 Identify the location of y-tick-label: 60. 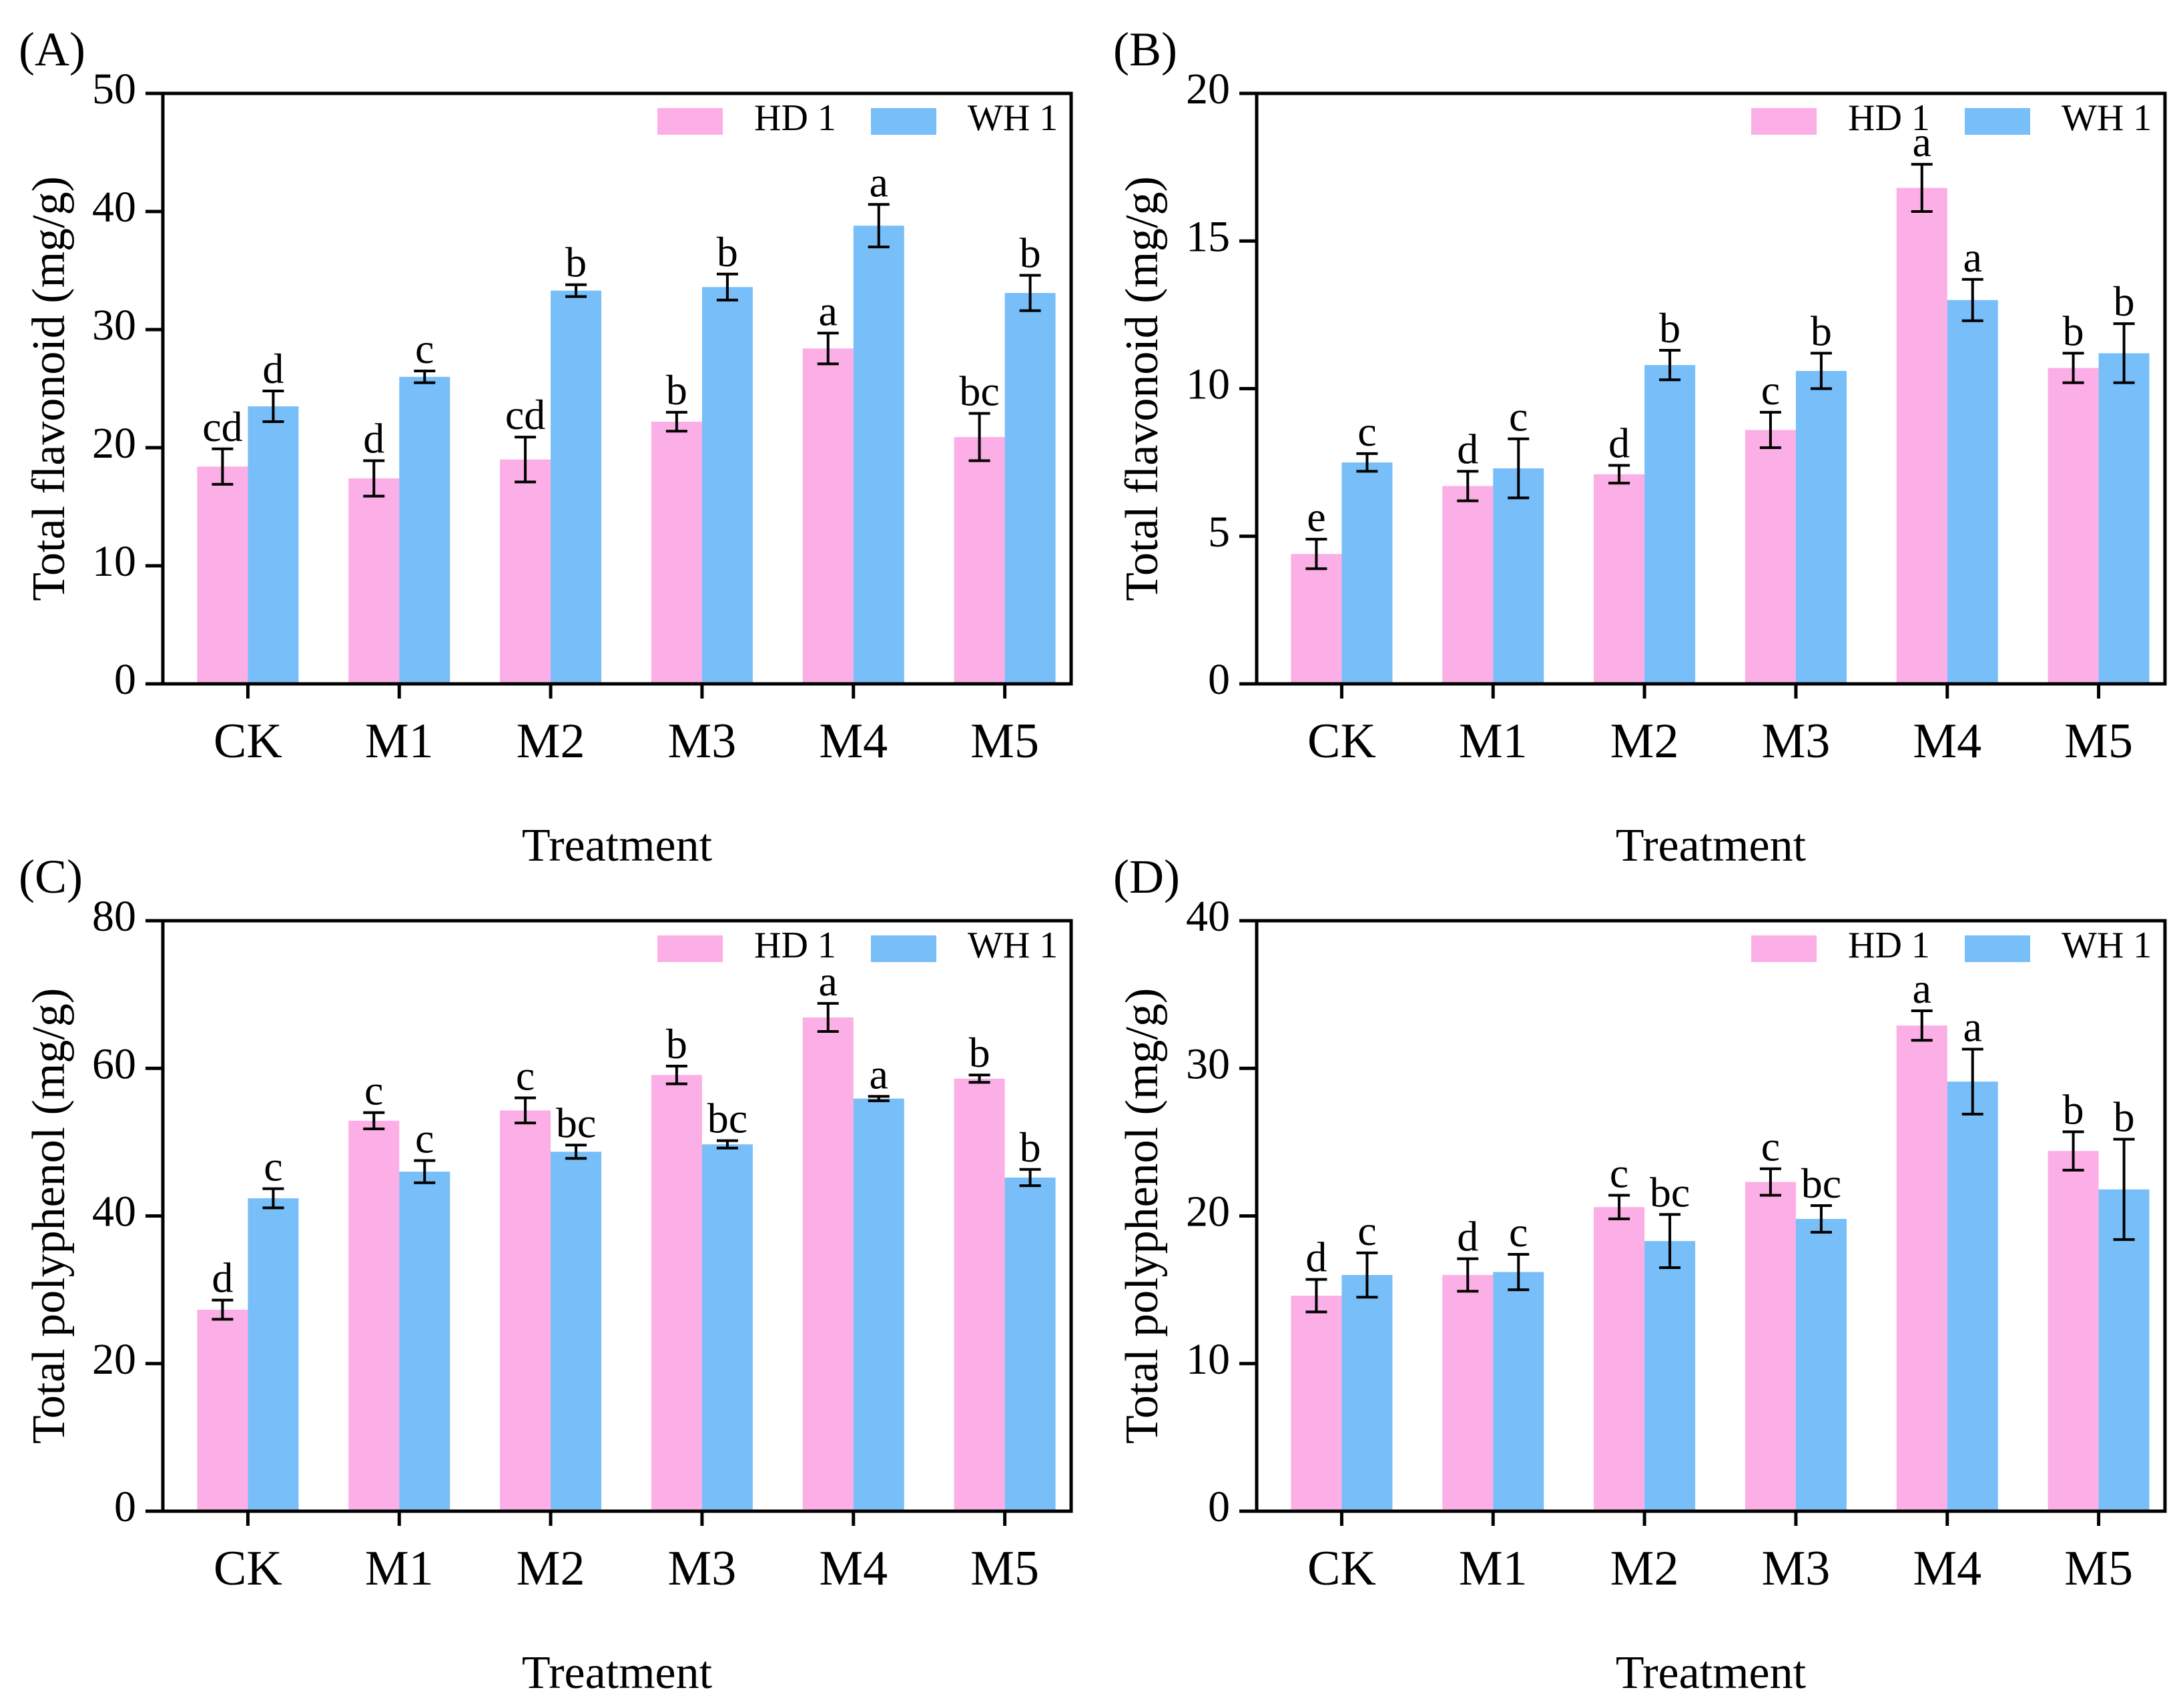
(114, 1064).